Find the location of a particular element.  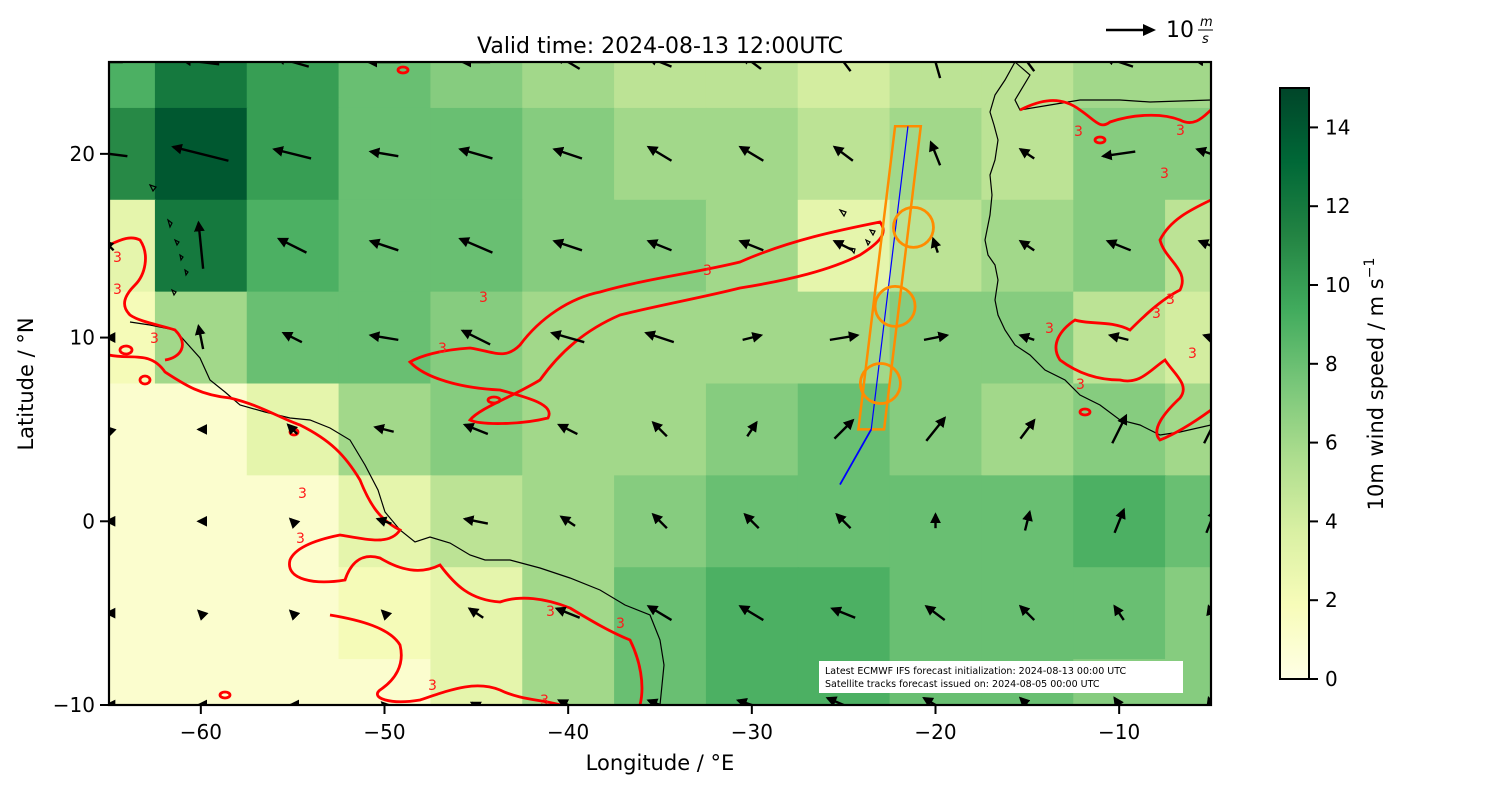

x-tick-label: −40 is located at coordinates (568, 732).